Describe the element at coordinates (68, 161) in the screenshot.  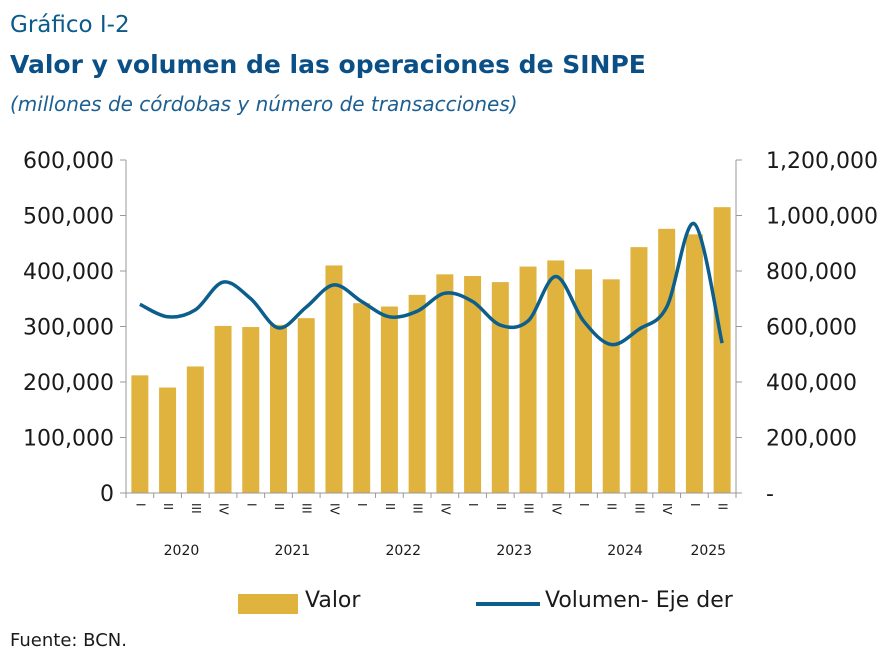
I see `left-tick-label: 600,000` at that location.